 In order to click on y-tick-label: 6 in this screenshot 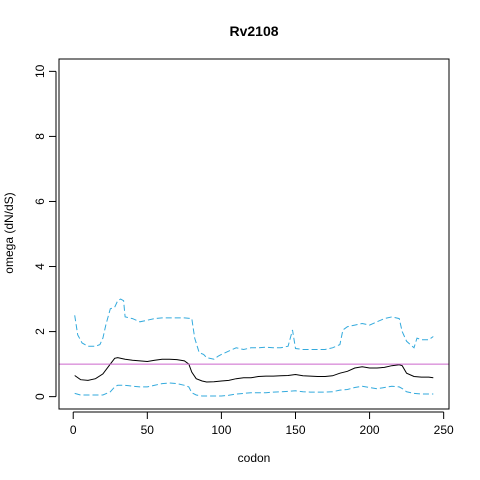, I will do `click(40, 201)`.